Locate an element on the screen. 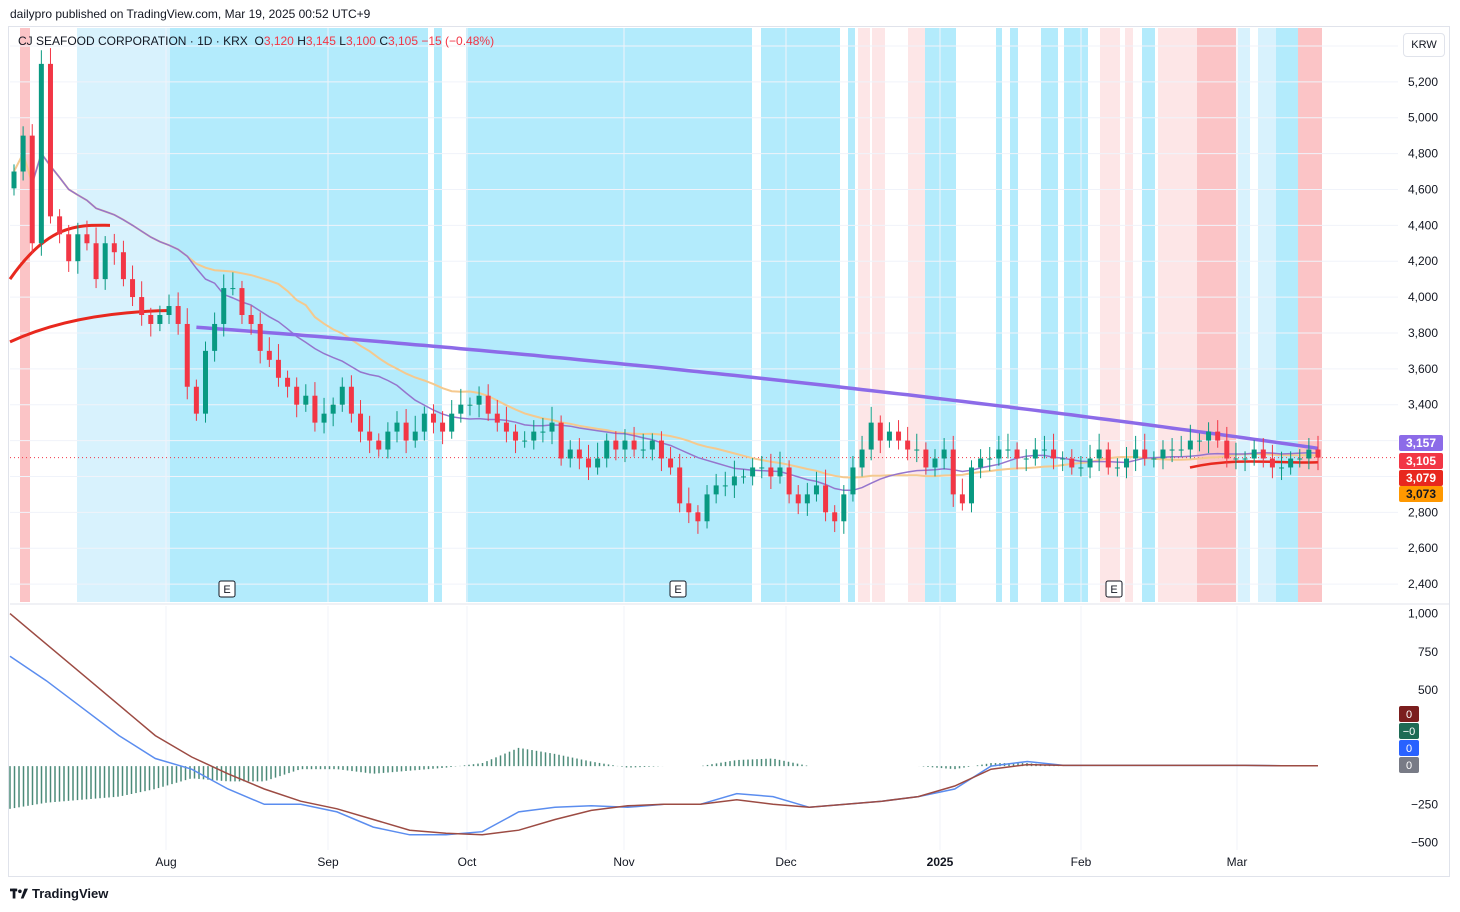 The width and height of the screenshot is (1460, 912). macd-label-3: 0 is located at coordinates (1409, 765).